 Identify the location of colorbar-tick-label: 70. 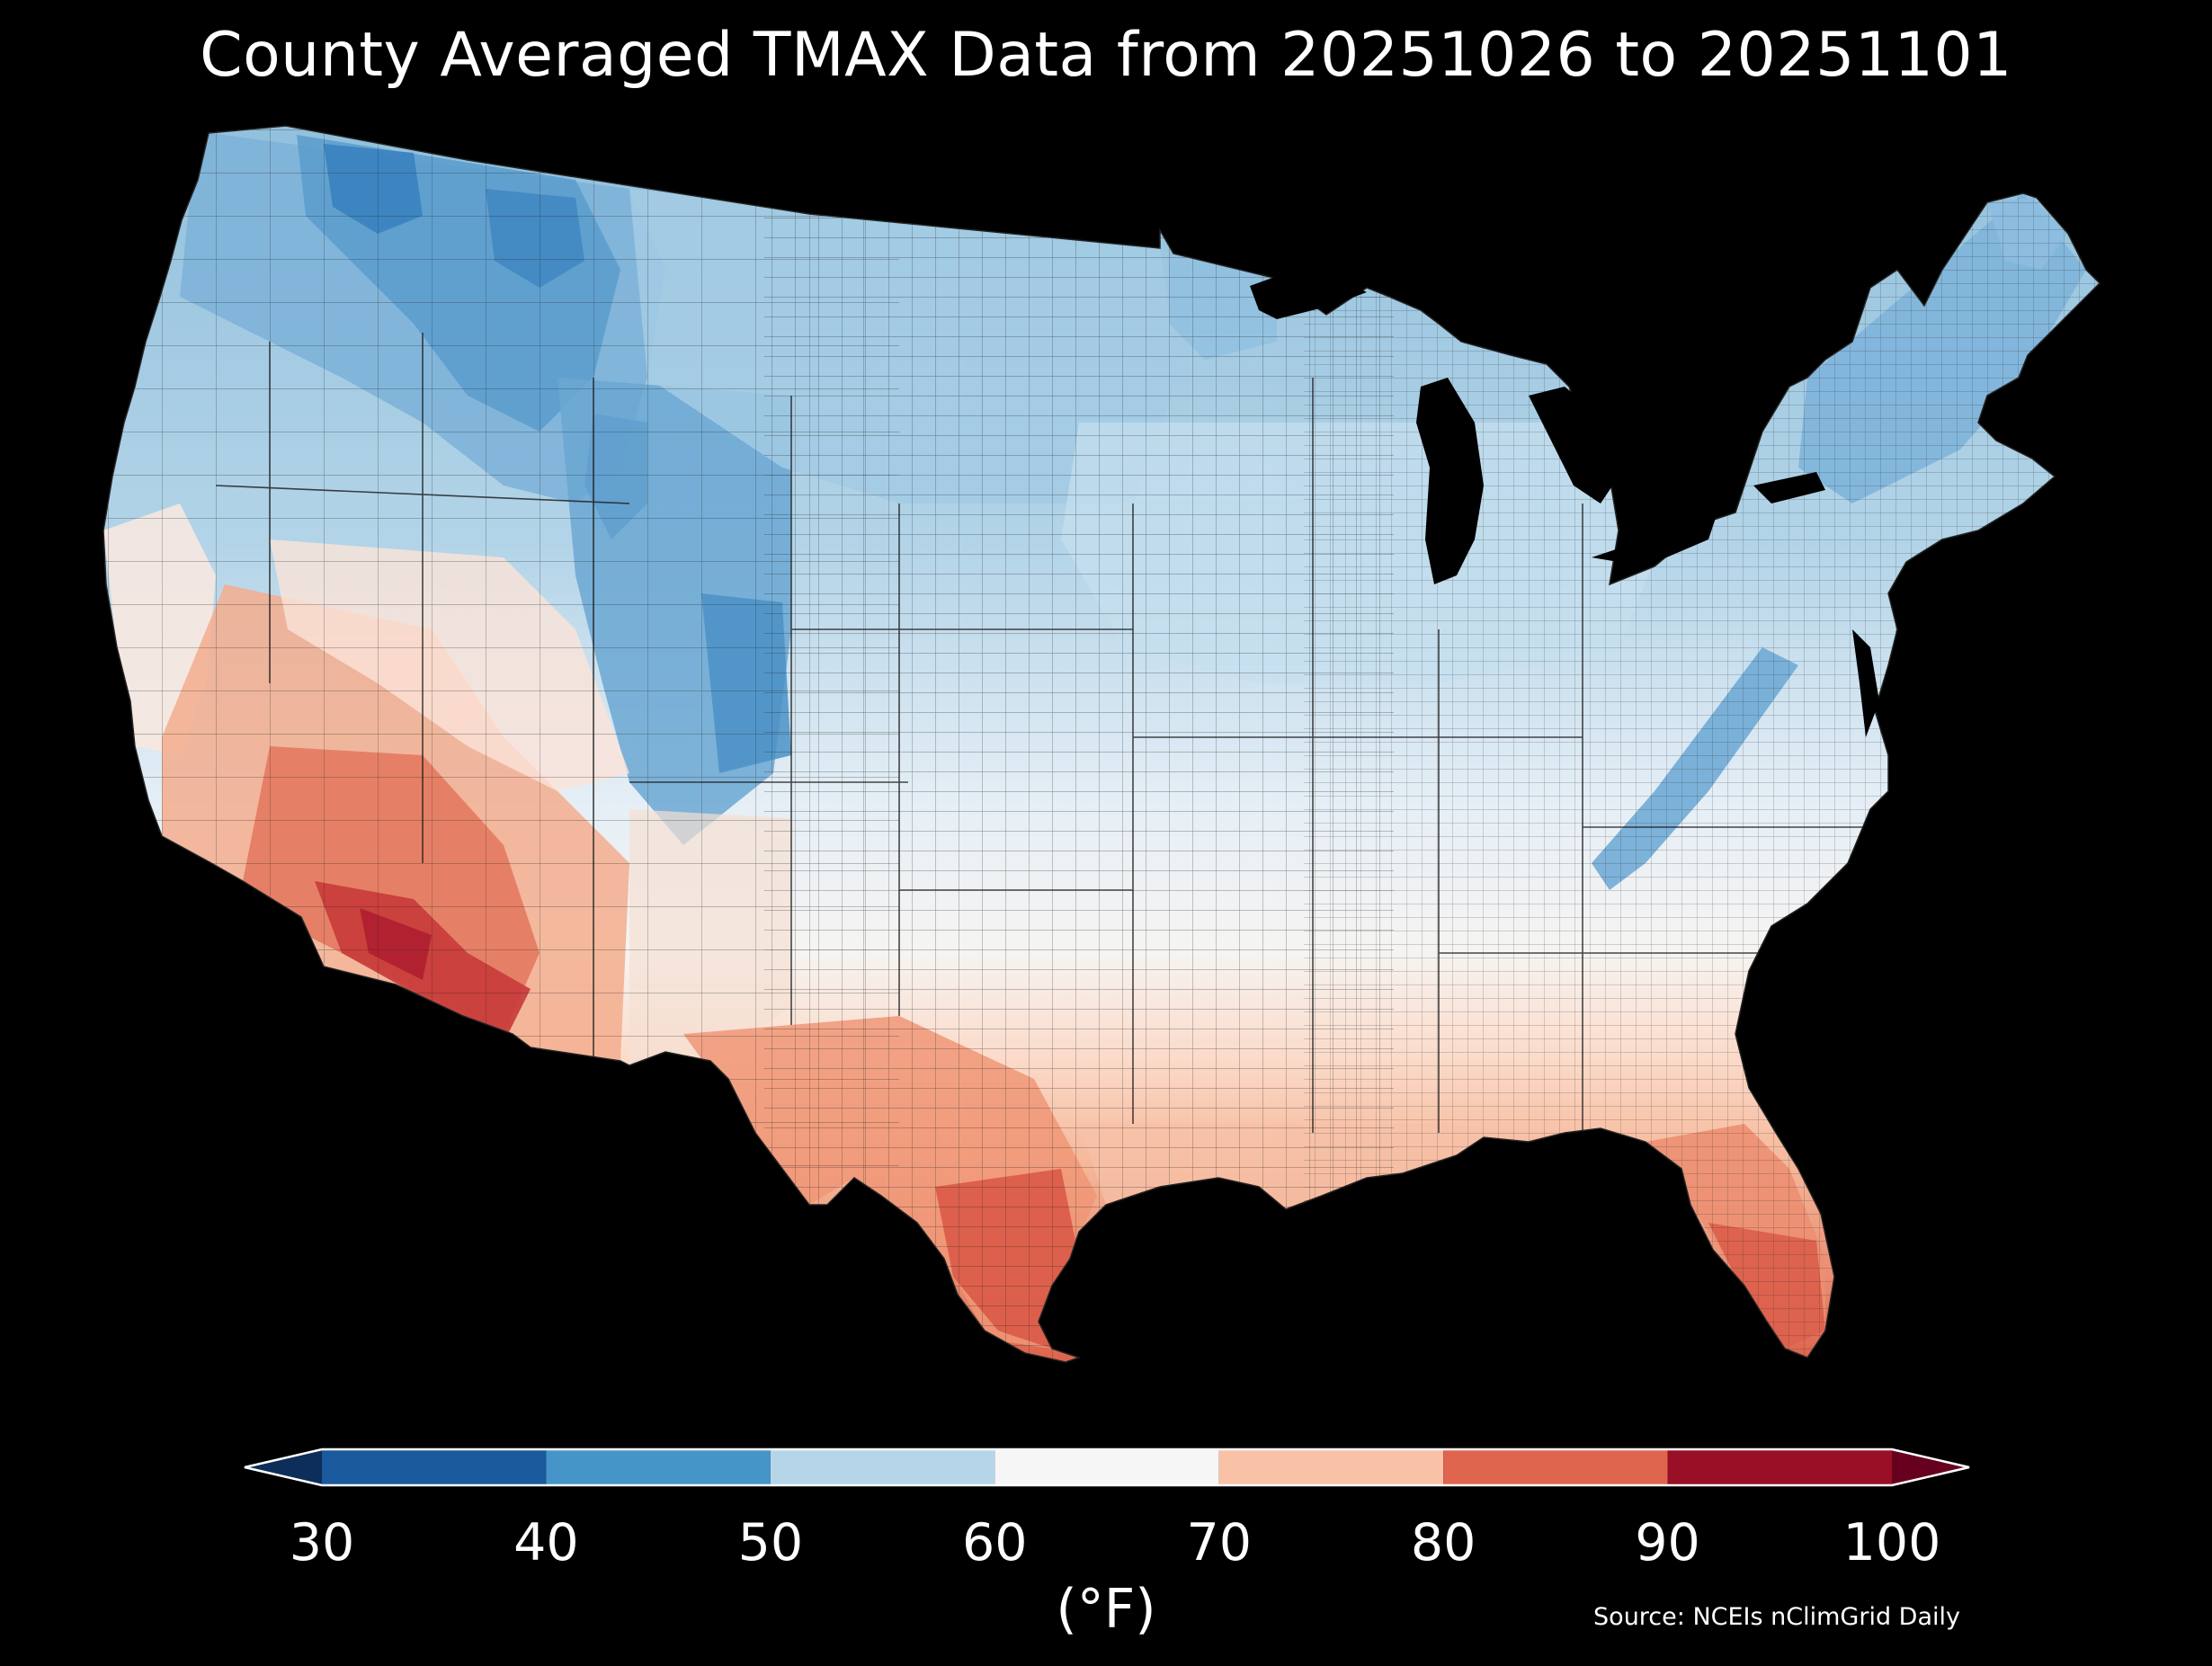
(1219, 1542).